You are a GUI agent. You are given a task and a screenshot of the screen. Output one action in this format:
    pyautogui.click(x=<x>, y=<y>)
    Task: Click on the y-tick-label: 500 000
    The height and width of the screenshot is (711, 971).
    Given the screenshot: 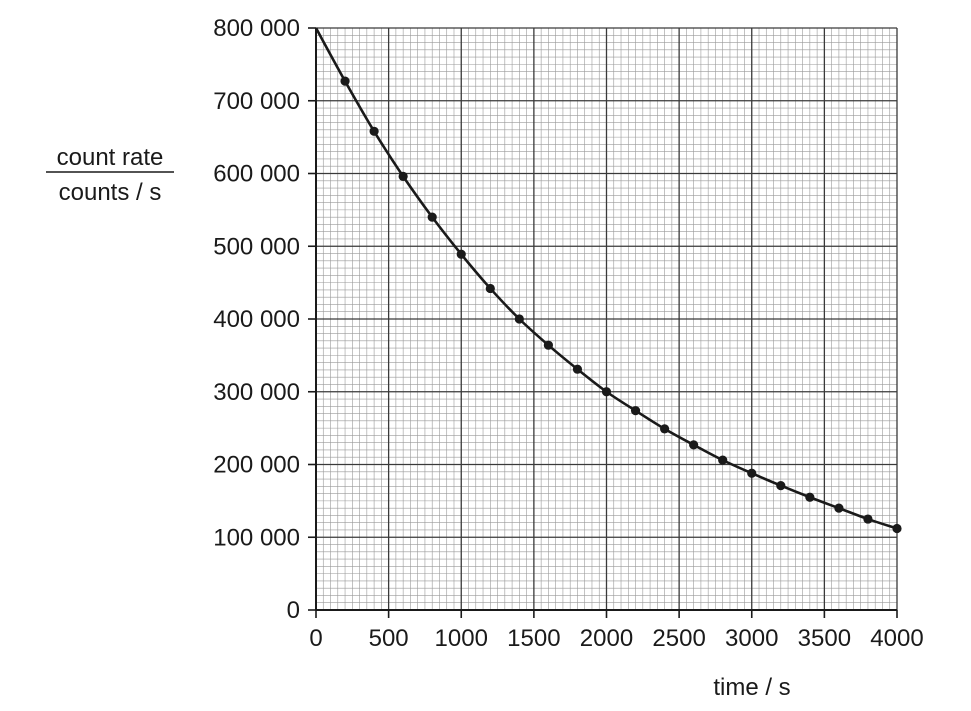 What is the action you would take?
    pyautogui.click(x=256, y=246)
    